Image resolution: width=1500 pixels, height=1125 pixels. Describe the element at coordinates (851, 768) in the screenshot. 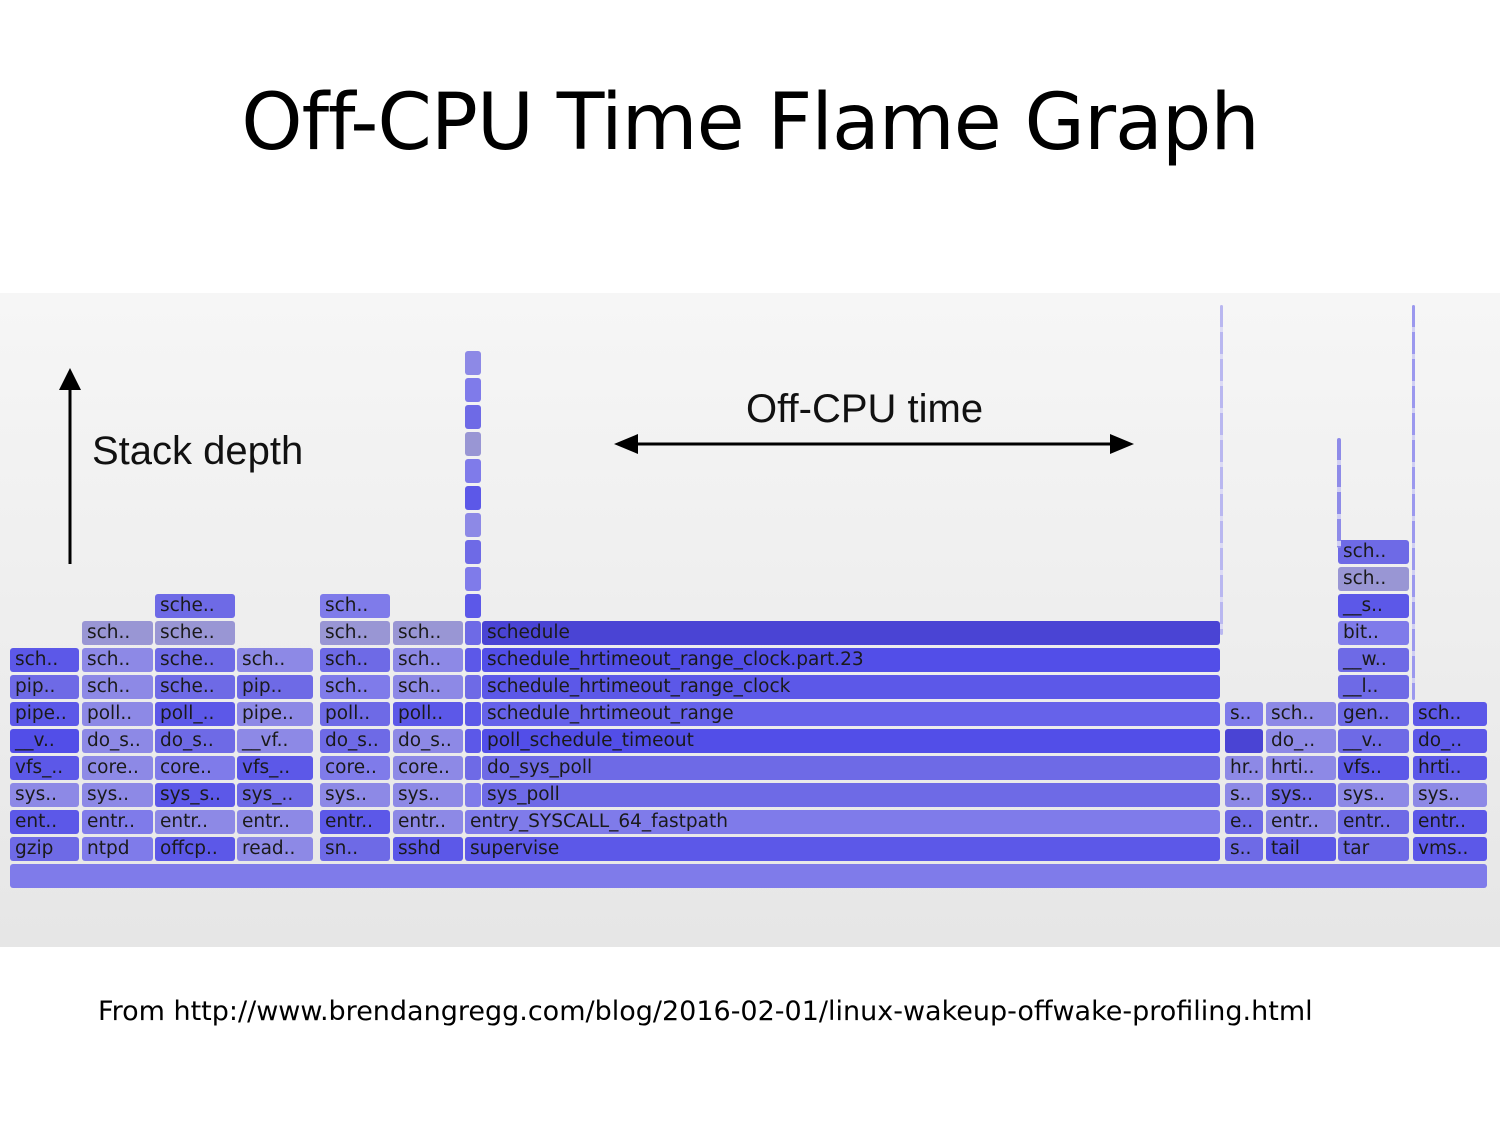

I see `flame-frame: do_sys_poll` at that location.